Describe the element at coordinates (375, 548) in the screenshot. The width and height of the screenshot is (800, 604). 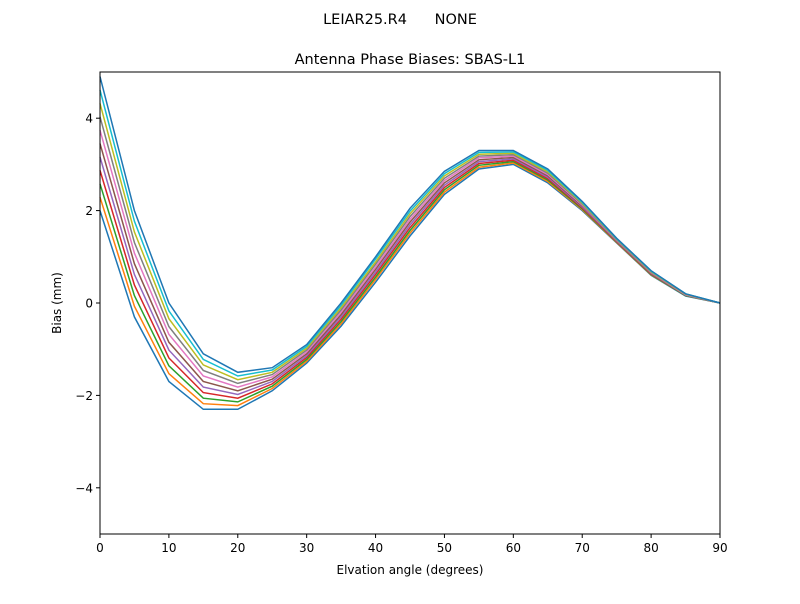
I see `x-tick-label: 40` at that location.